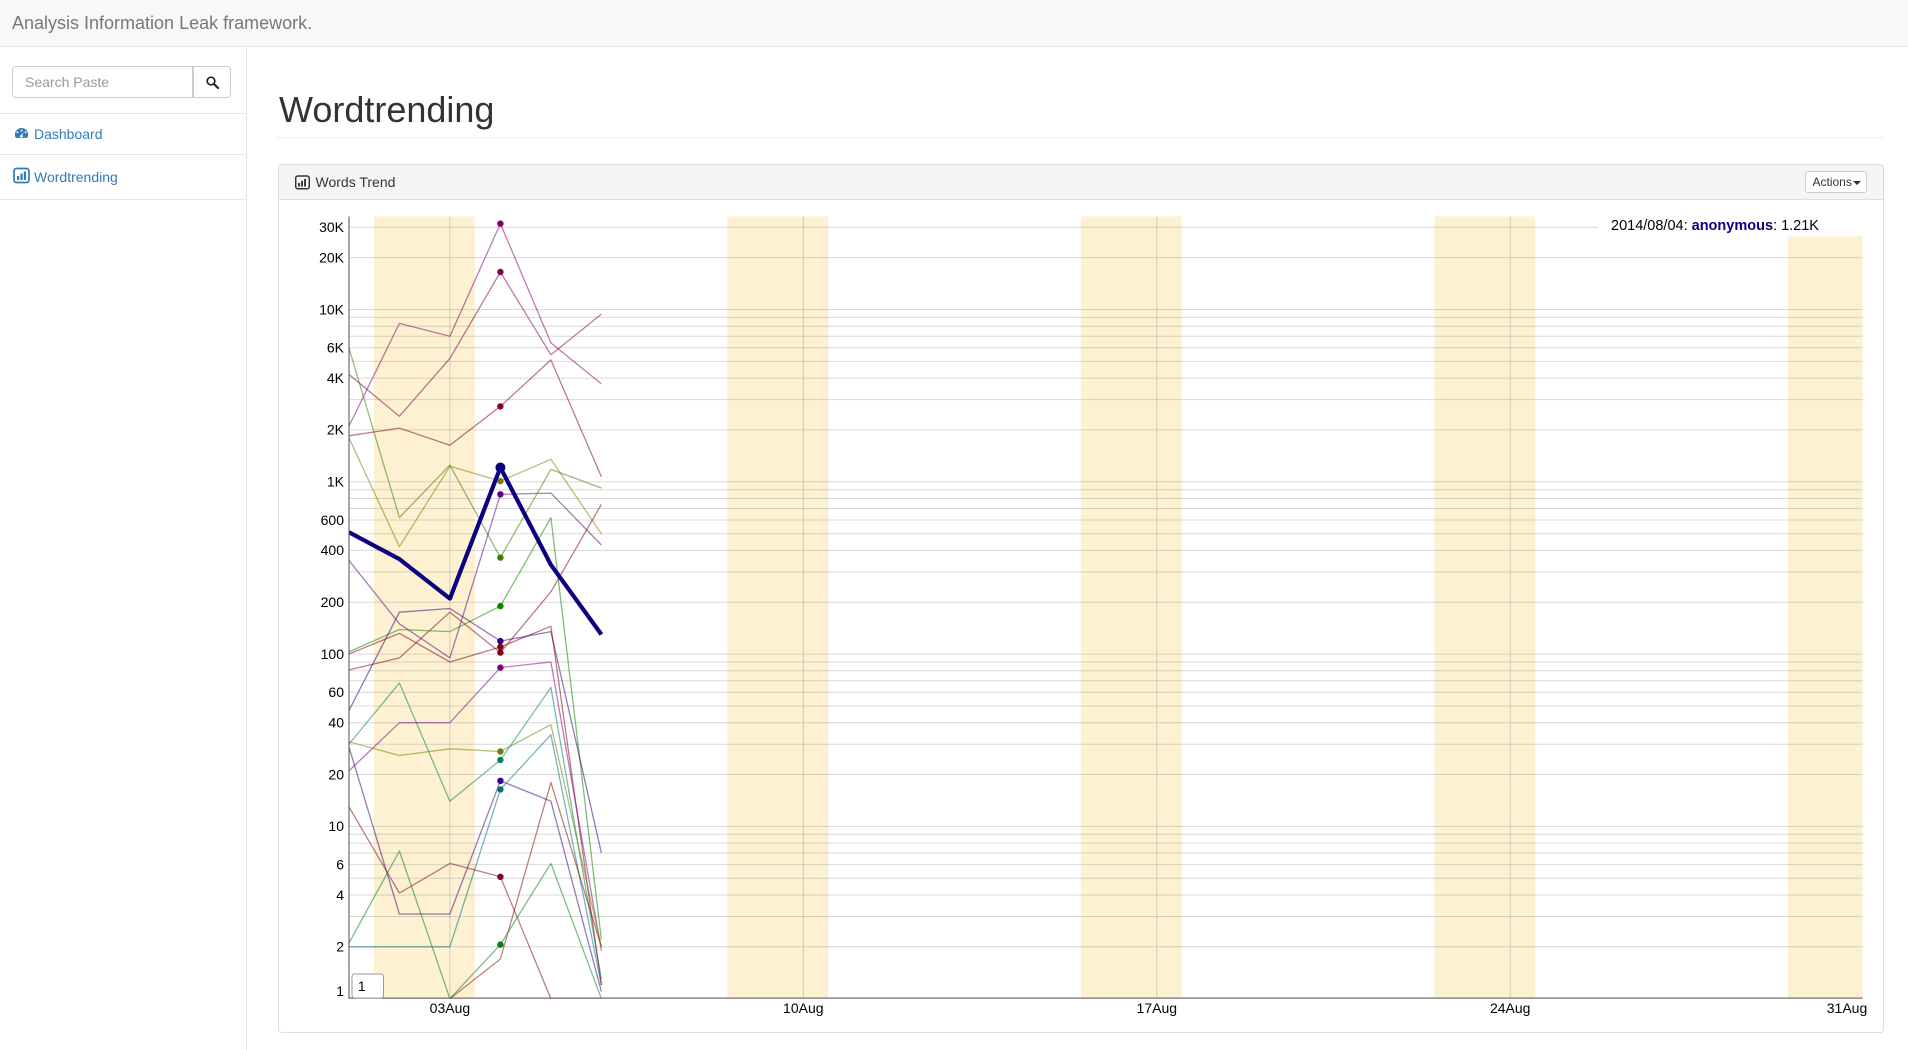 This screenshot has width=1908, height=1050. Describe the element at coordinates (332, 309) in the screenshot. I see `svg-text: 10K` at that location.